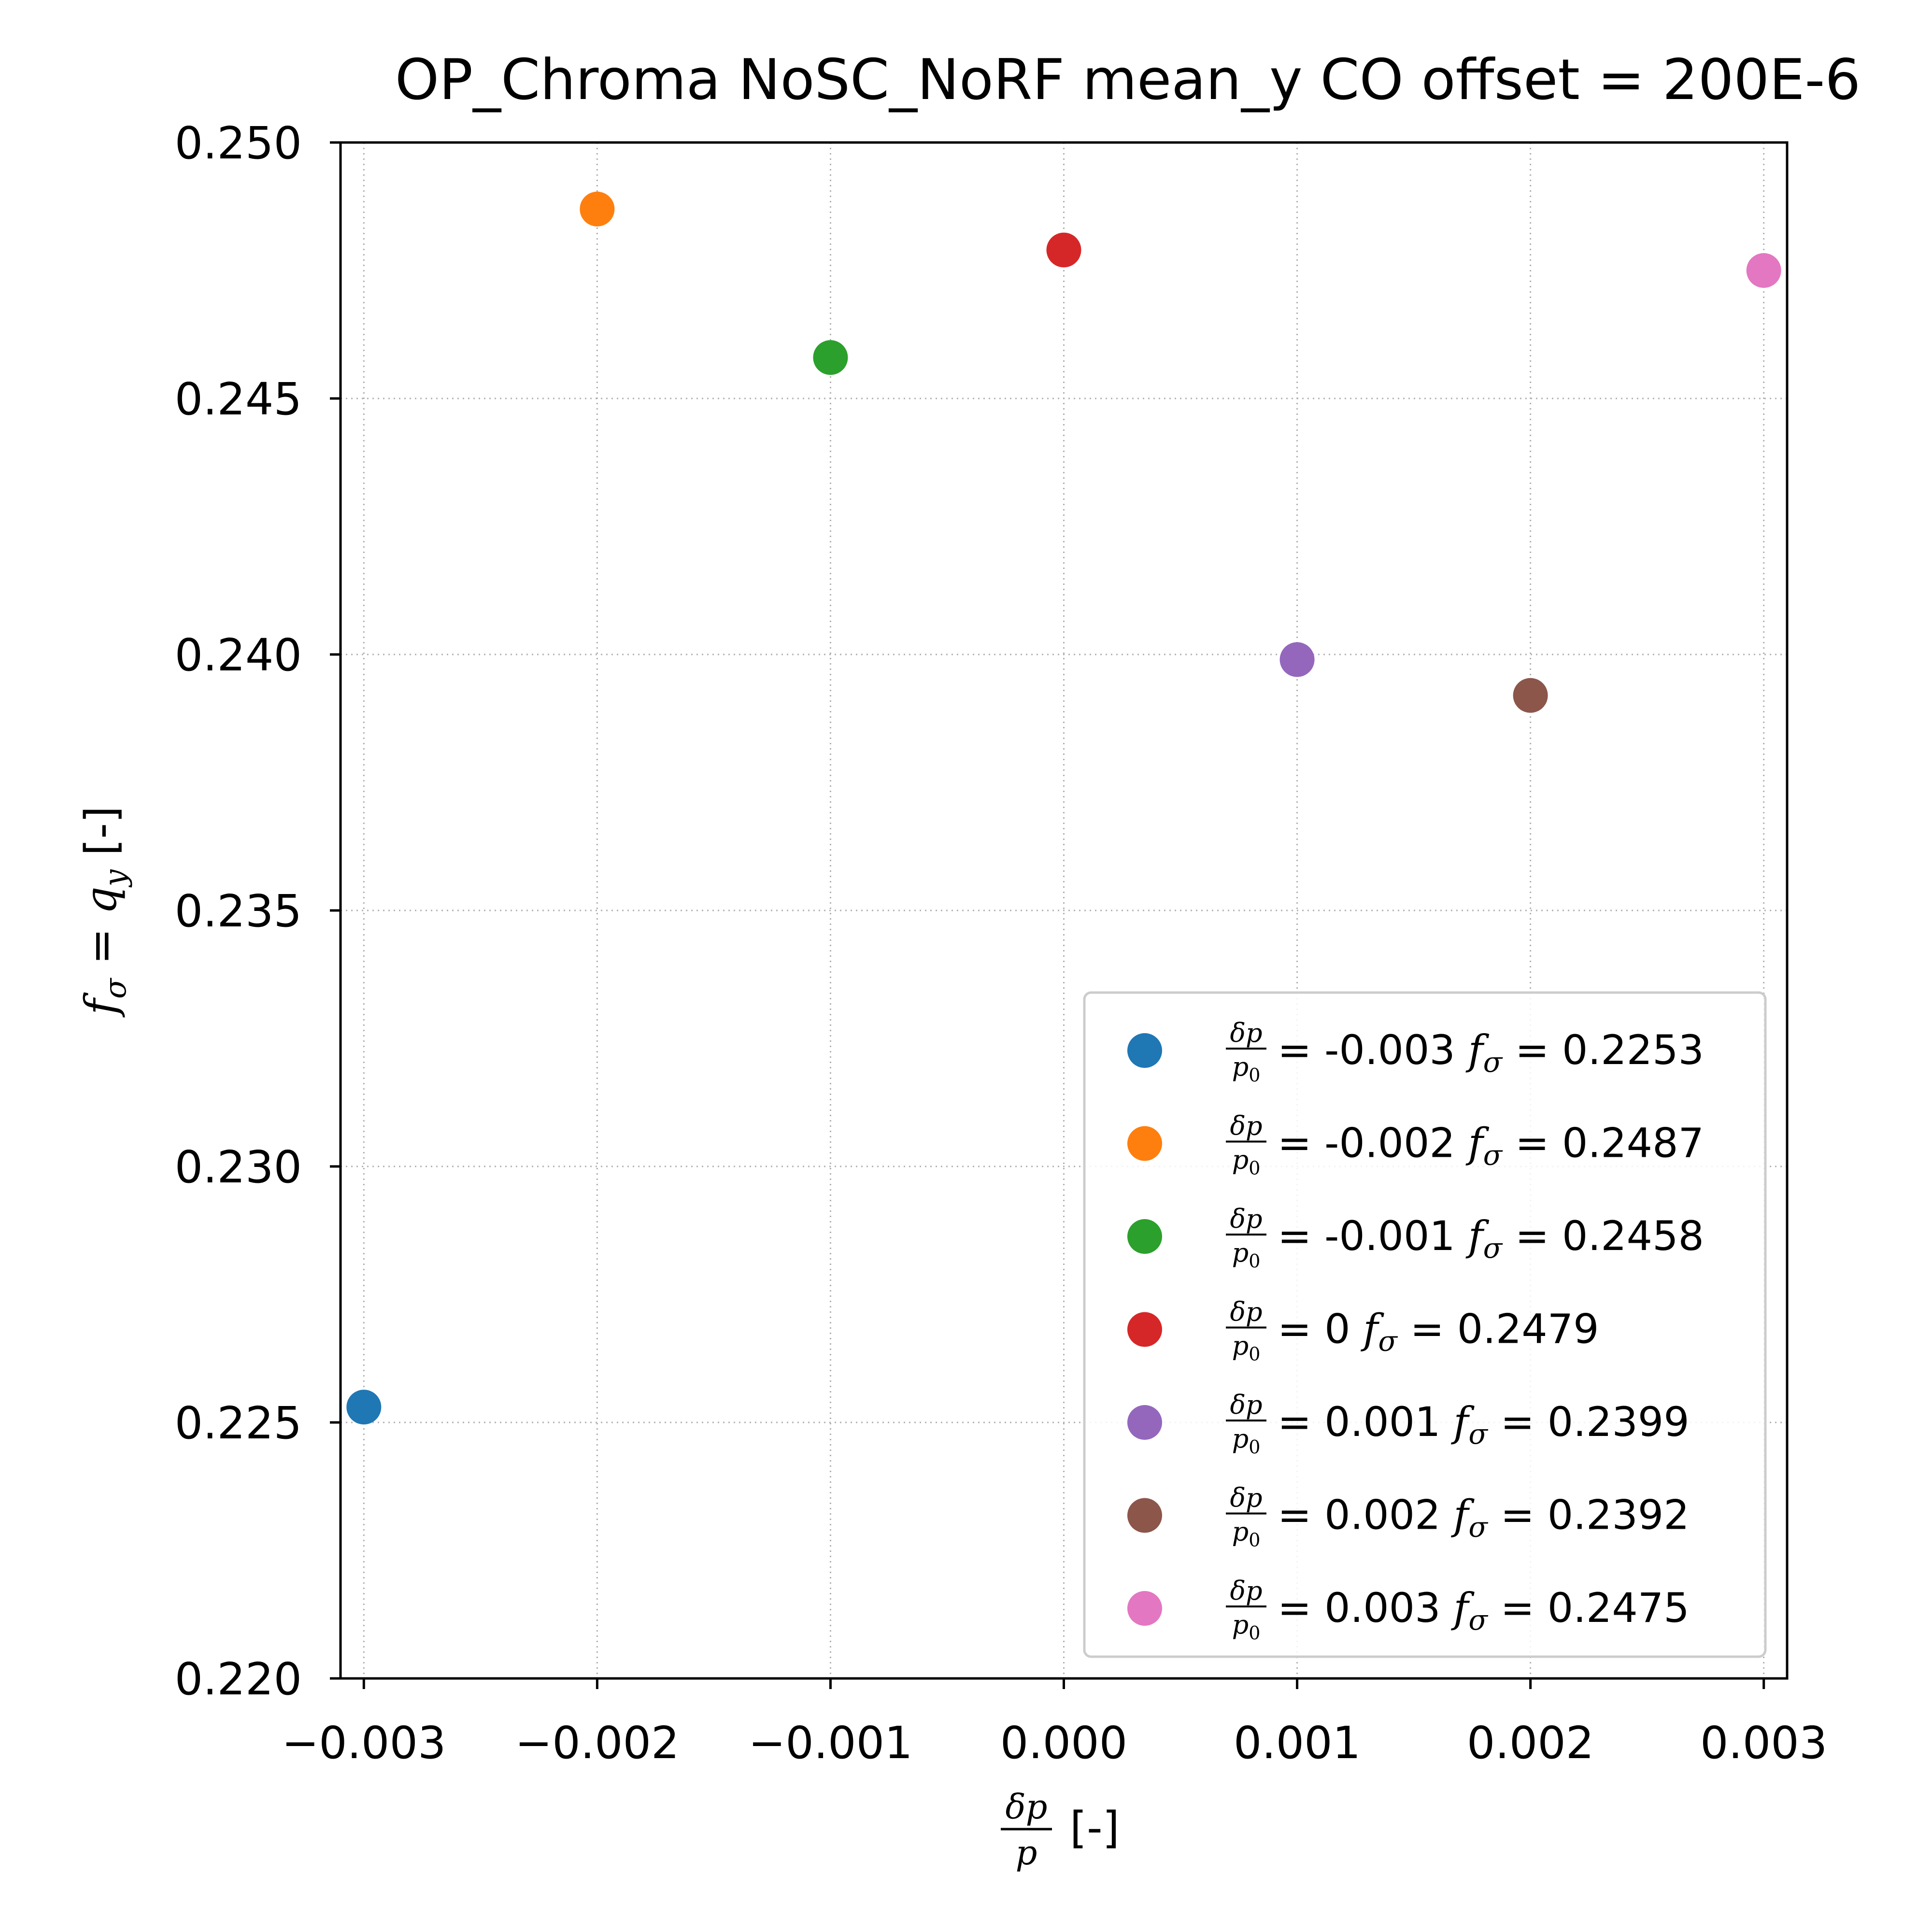 This screenshot has height=1932, width=1932. Describe the element at coordinates (1484, 1610) in the screenshot. I see `legend-label: = 0.003 fσ = 0.2475` at that location.